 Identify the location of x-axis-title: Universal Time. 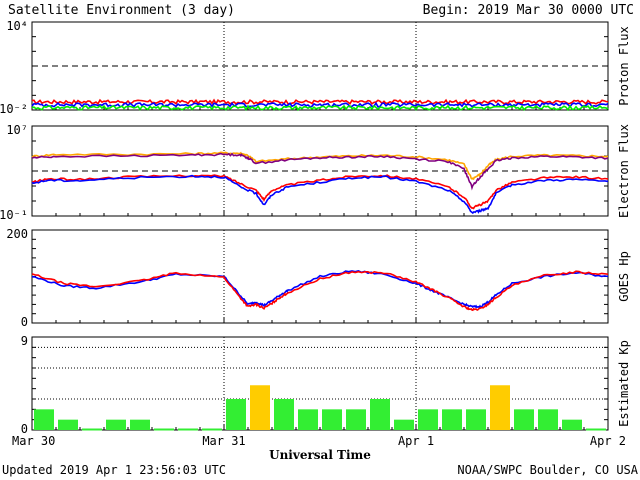
(320, 455).